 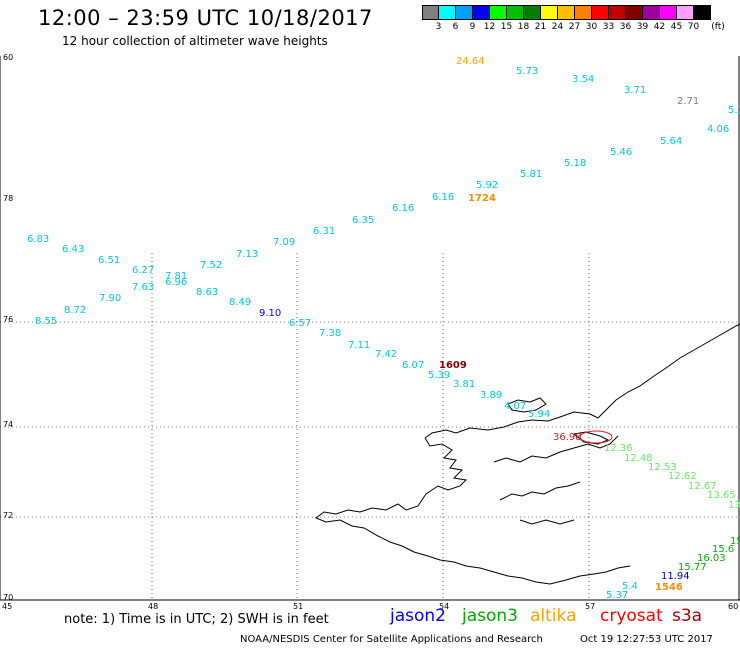 What do you see at coordinates (723, 549) in the screenshot?
I see `wave-height-label: 15.6` at bounding box center [723, 549].